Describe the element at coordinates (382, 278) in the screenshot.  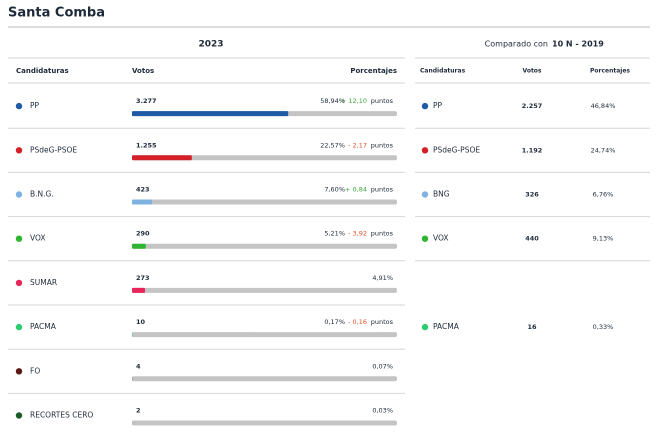
I see `percent: 4,91%` at that location.